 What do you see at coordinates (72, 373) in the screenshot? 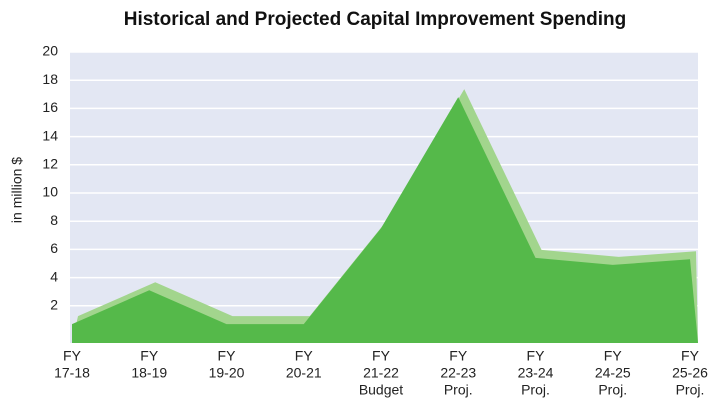
I see `x-tick-label: 17-18` at bounding box center [72, 373].